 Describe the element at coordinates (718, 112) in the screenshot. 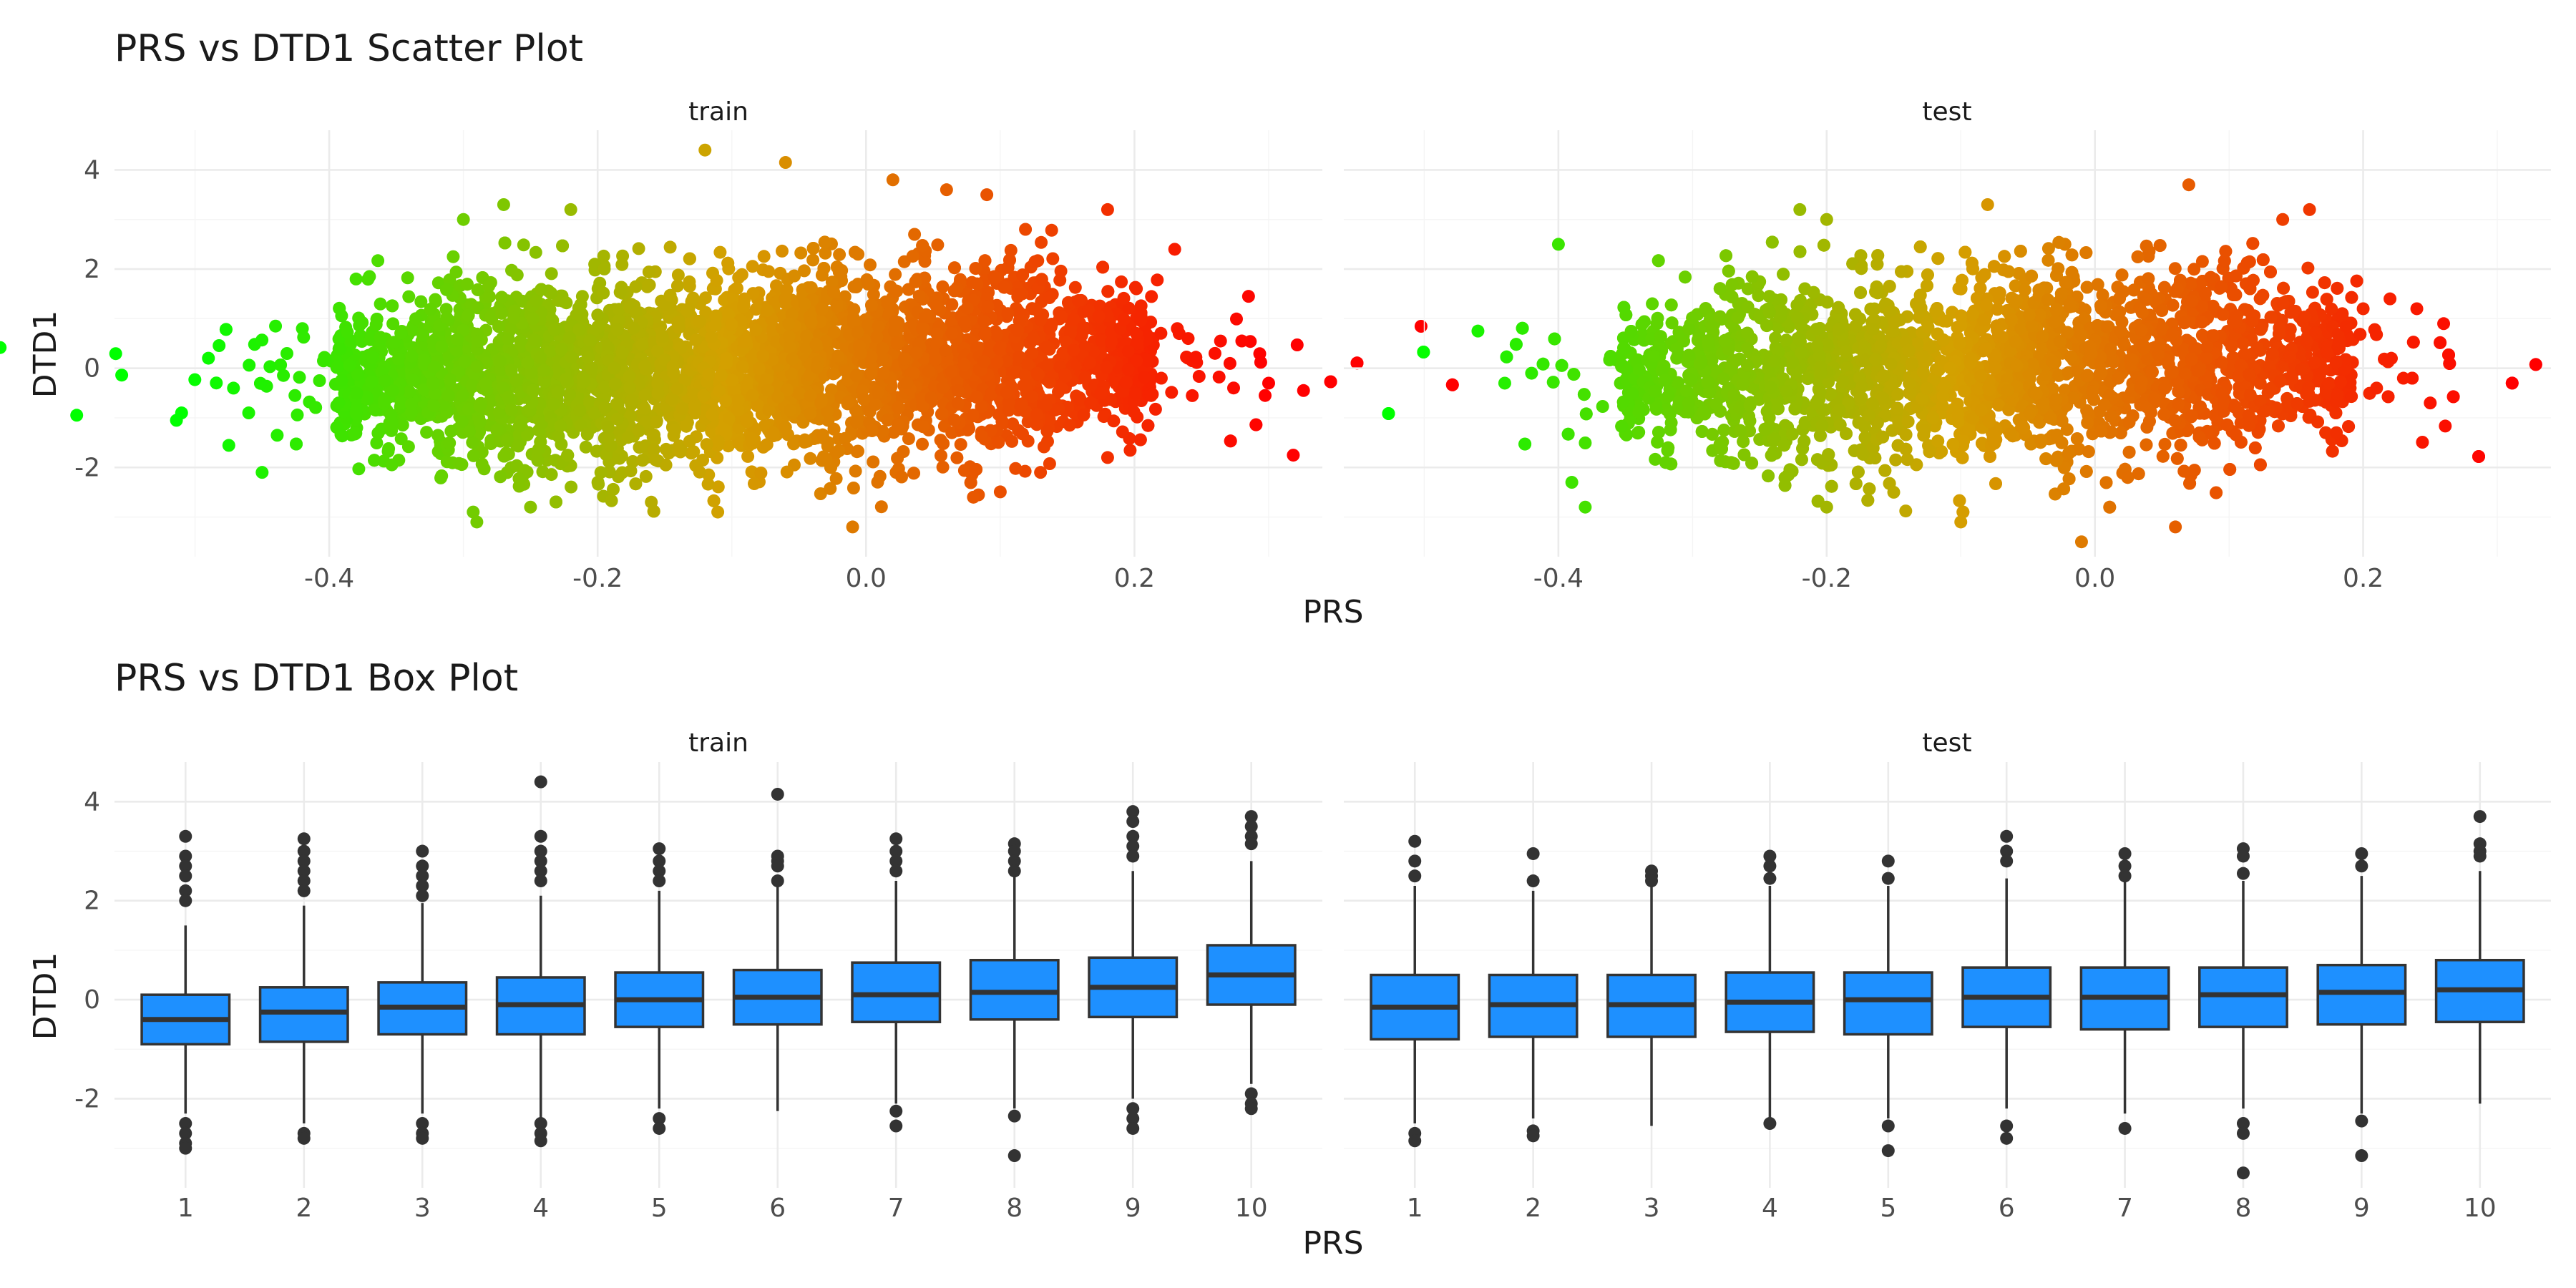

I see `scatter-strip-train: train` at that location.